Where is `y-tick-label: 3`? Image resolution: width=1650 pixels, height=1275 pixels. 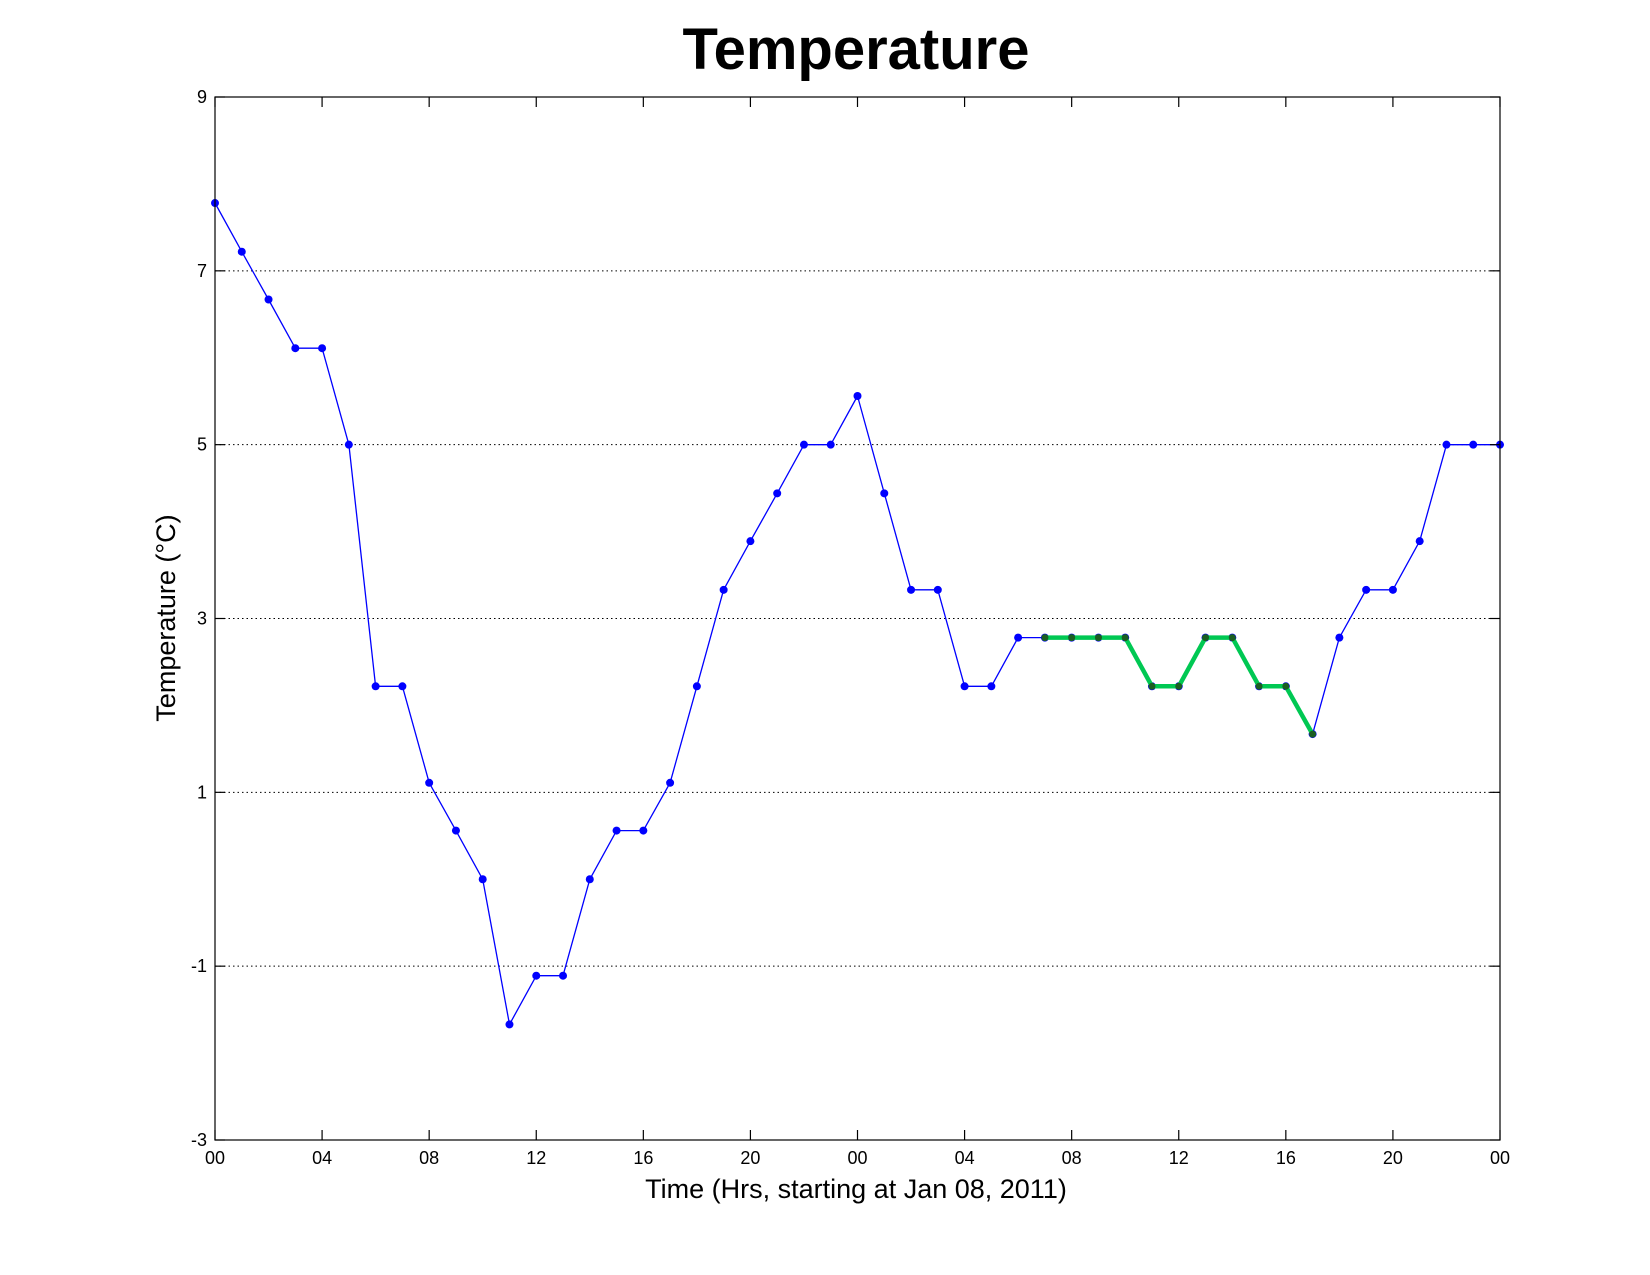 y-tick-label: 3 is located at coordinates (202, 619).